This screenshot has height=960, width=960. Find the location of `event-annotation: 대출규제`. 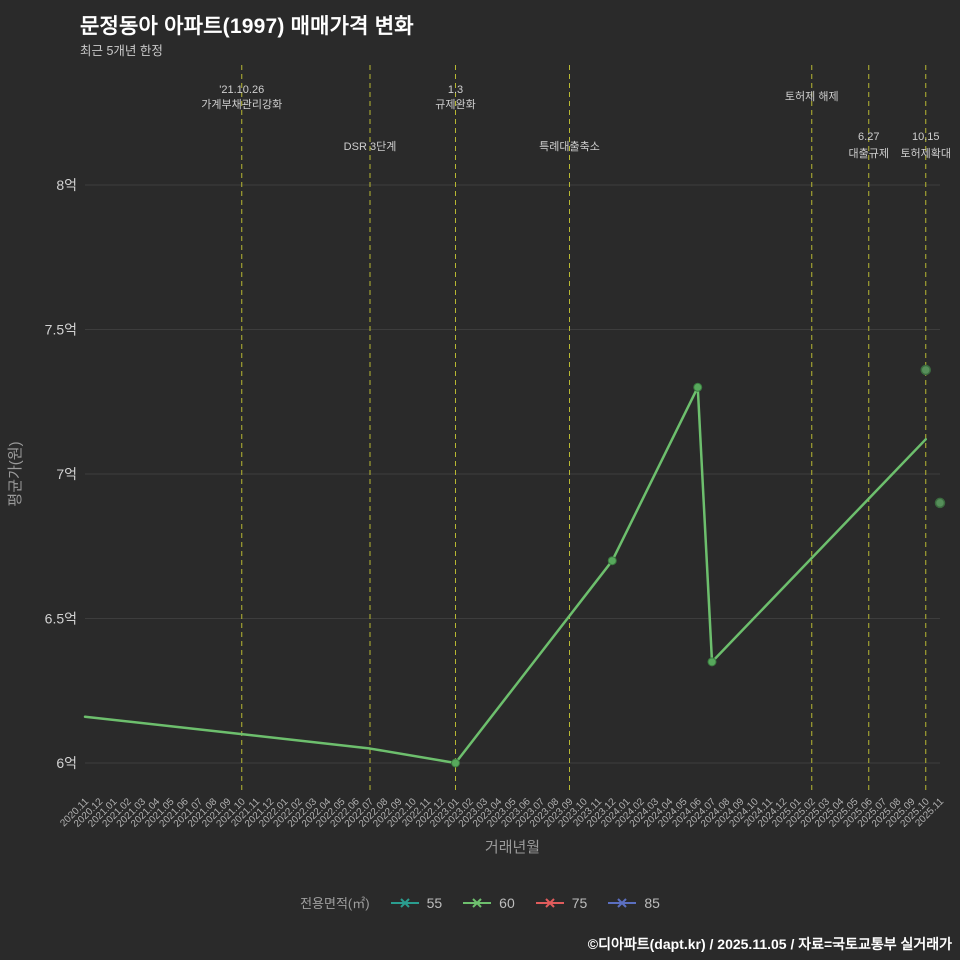

event-annotation: 대출규제 is located at coordinates (869, 153).